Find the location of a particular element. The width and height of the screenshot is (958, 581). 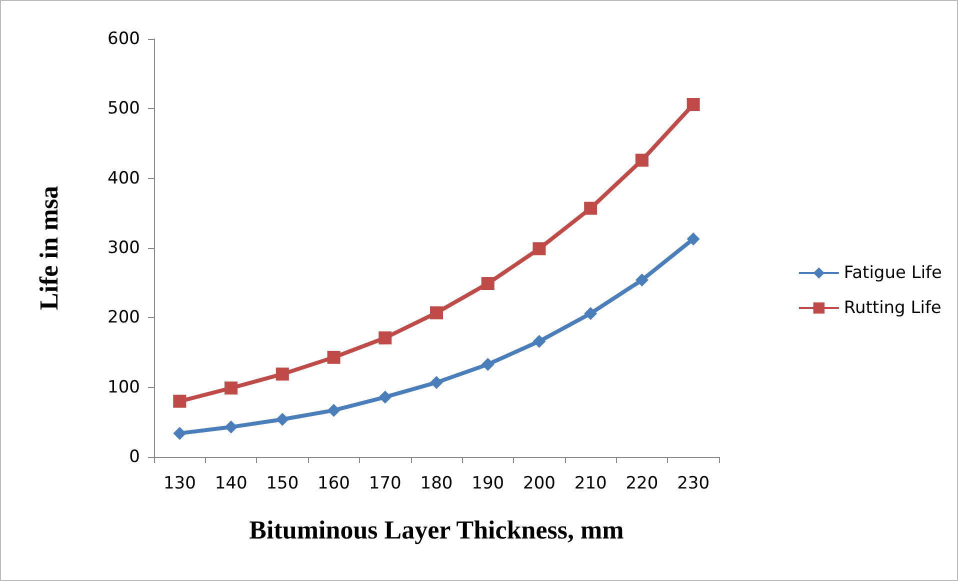

x-tick-label: 140 is located at coordinates (231, 484).